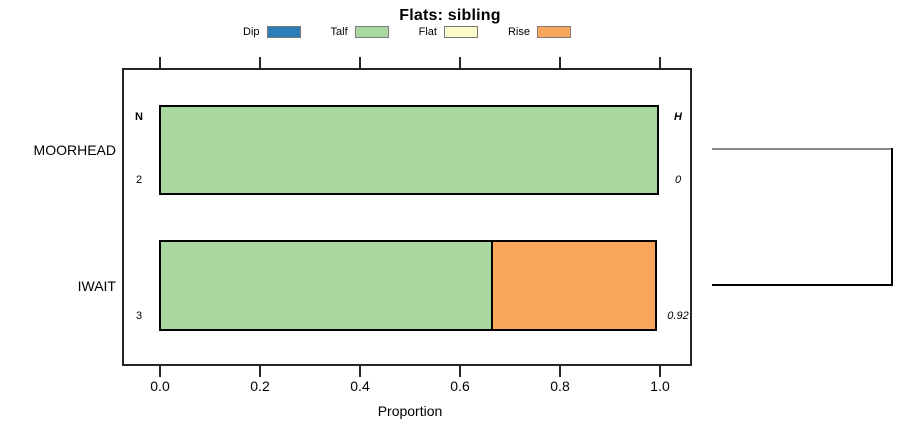 Image resolution: width=900 pixels, height=440 pixels. Describe the element at coordinates (802, 285) in the screenshot. I see `dendrogram-link-bottom` at that location.